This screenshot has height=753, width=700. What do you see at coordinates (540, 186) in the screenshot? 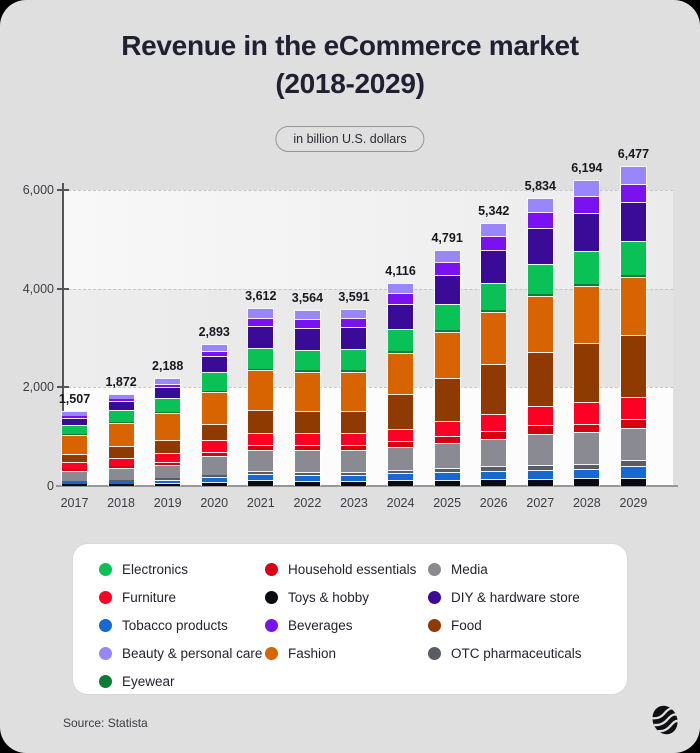
I see `bar-total-label: 5,834` at bounding box center [540, 186].